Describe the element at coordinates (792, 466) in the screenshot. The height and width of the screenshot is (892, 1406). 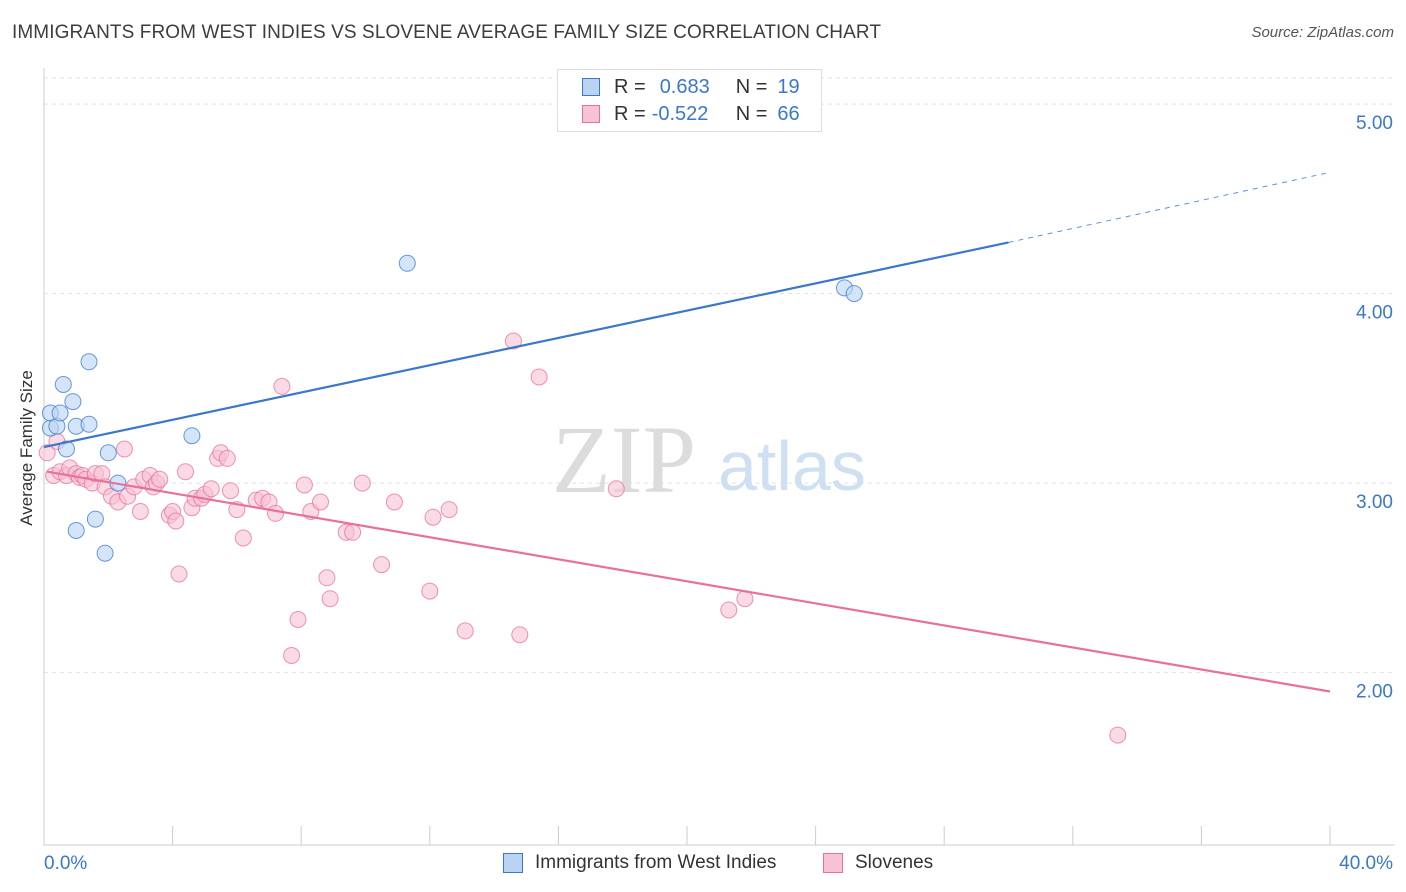
I see `watermark-atlas: atlas` at that location.